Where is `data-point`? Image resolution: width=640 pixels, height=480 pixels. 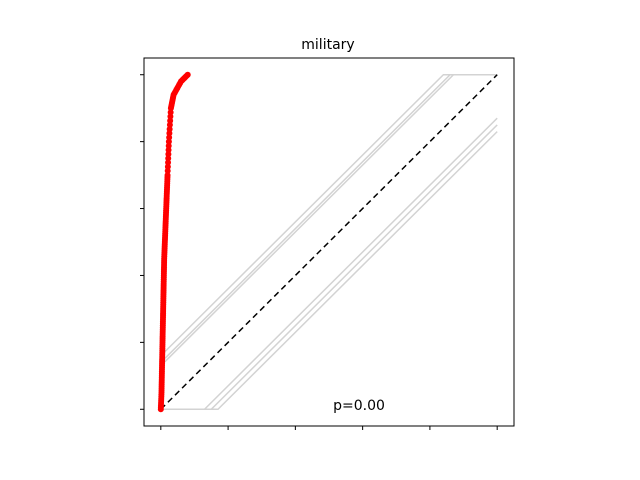 data-point is located at coordinates (187, 74).